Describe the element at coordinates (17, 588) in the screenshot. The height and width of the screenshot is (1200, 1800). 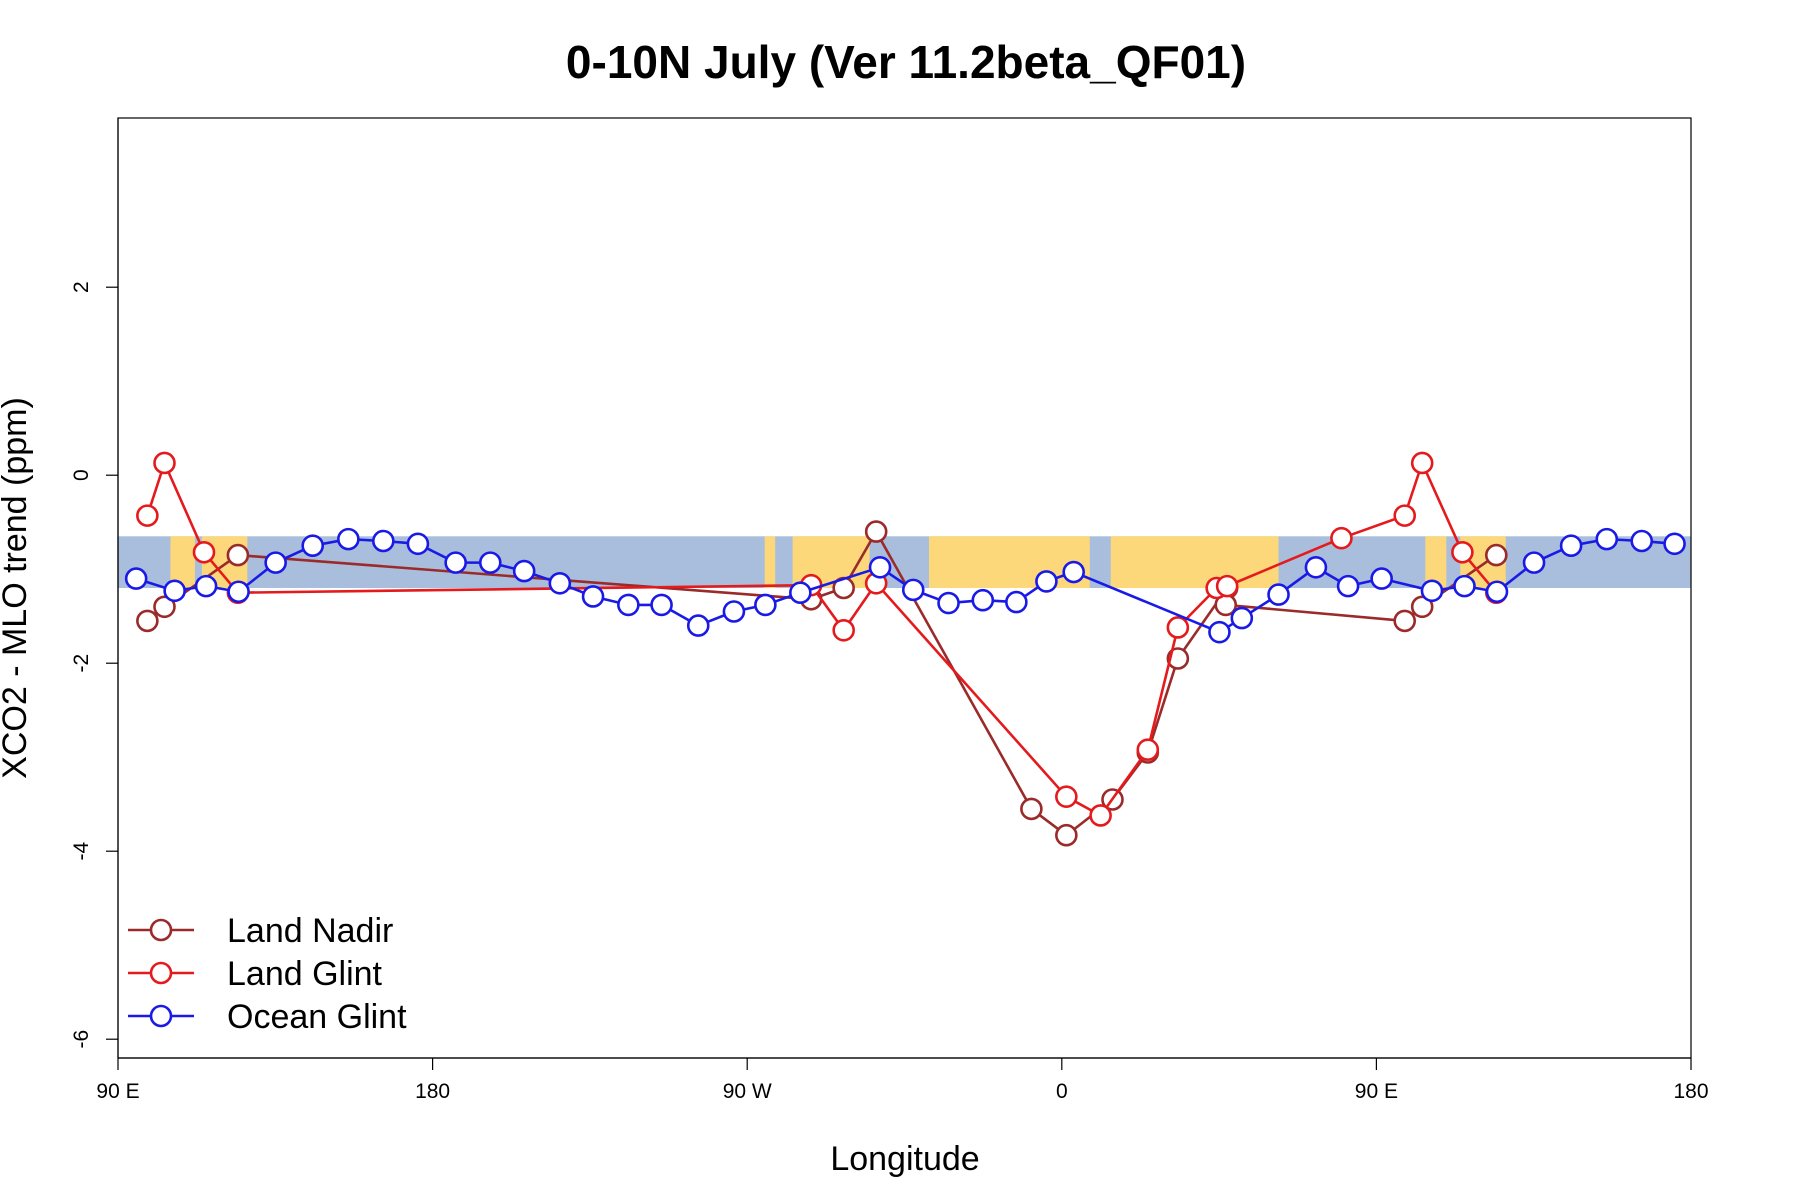
I see `y-axis-label: XCO2 - MLO trend (ppm)` at that location.